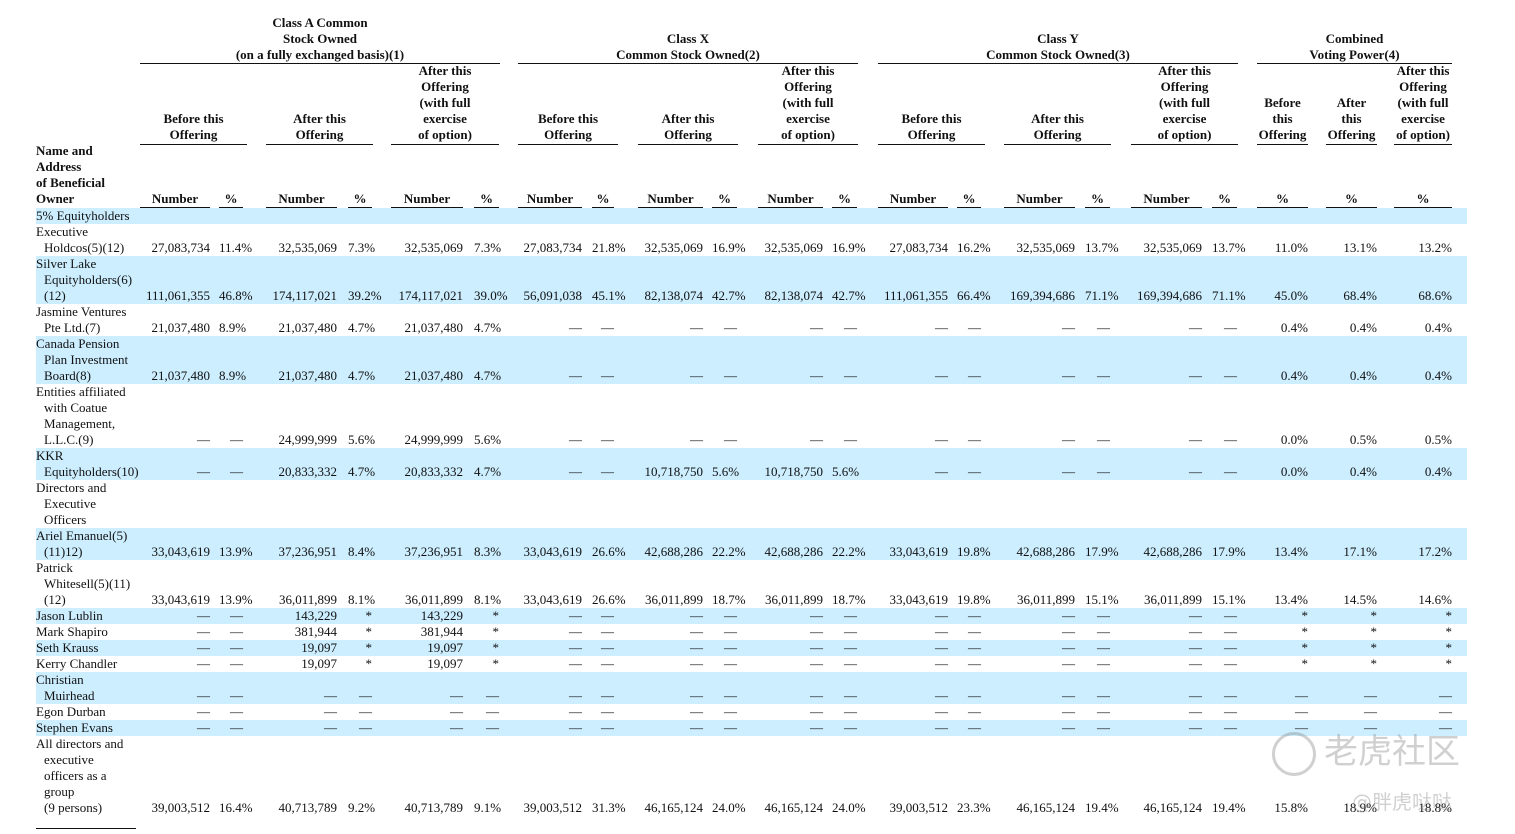  What do you see at coordinates (91, 471) in the screenshot?
I see `row-name-line: Equityholders(10)` at bounding box center [91, 471].